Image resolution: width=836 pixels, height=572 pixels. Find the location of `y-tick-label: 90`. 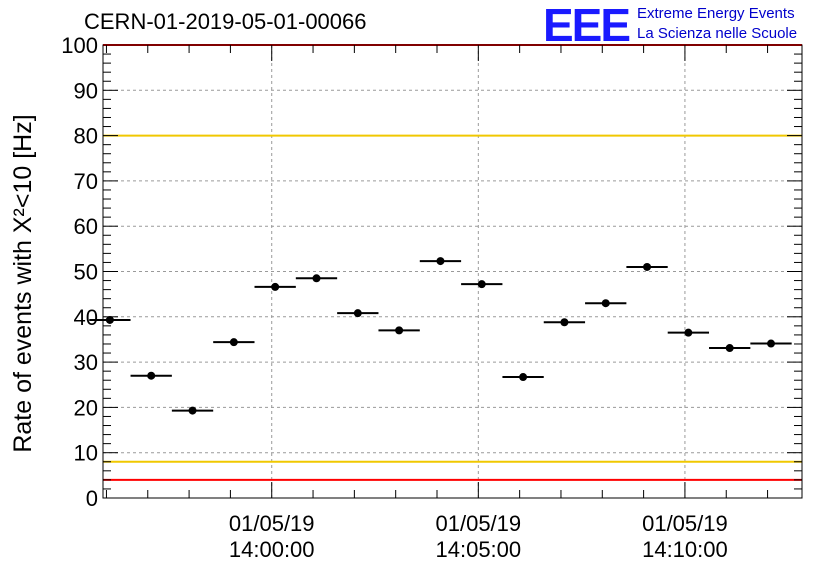

y-tick-label: 90 is located at coordinates (86, 90).